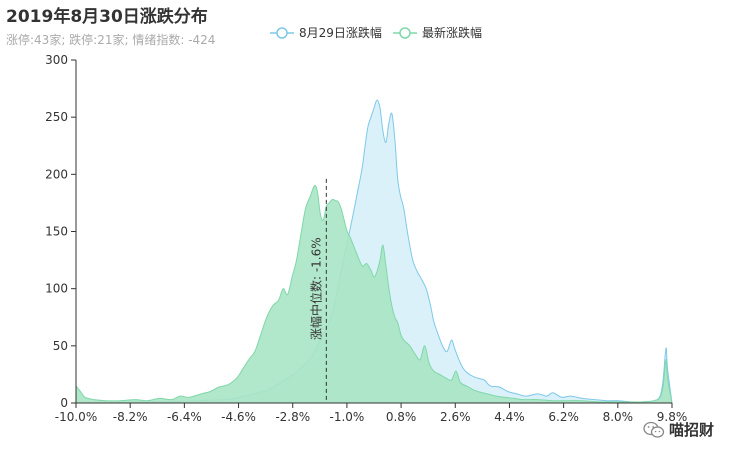 This screenshot has height=463, width=750. What do you see at coordinates (60, 346) in the screenshot?
I see `y-tick-label-1: 50` at bounding box center [60, 346].